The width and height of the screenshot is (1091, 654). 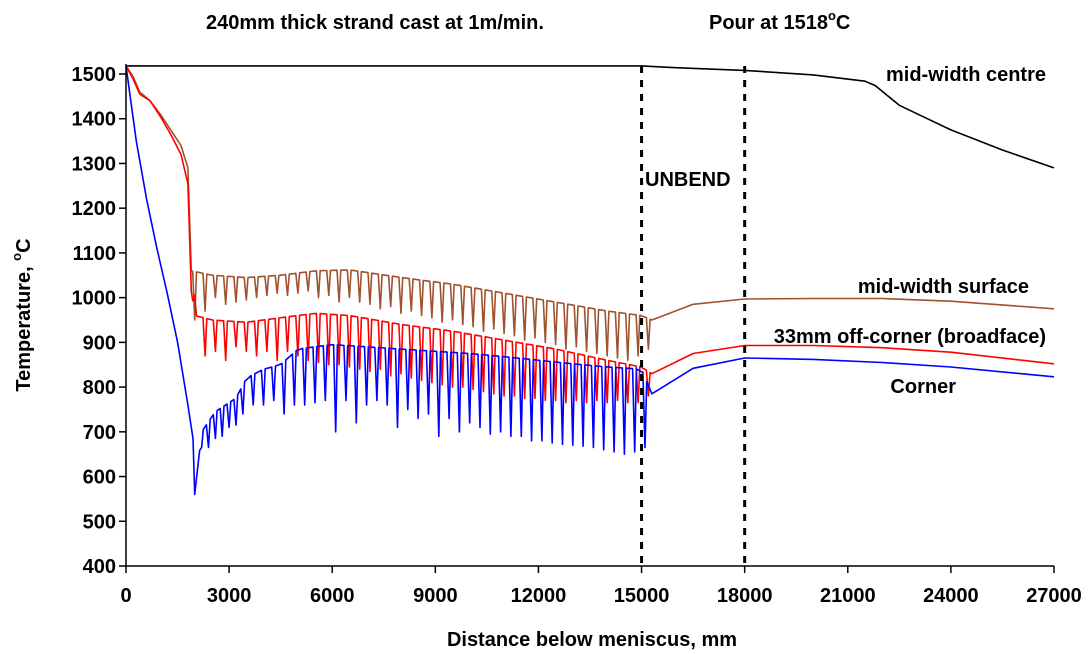 What do you see at coordinates (99, 388) in the screenshot?
I see `y-tick-label: 800` at bounding box center [99, 388].